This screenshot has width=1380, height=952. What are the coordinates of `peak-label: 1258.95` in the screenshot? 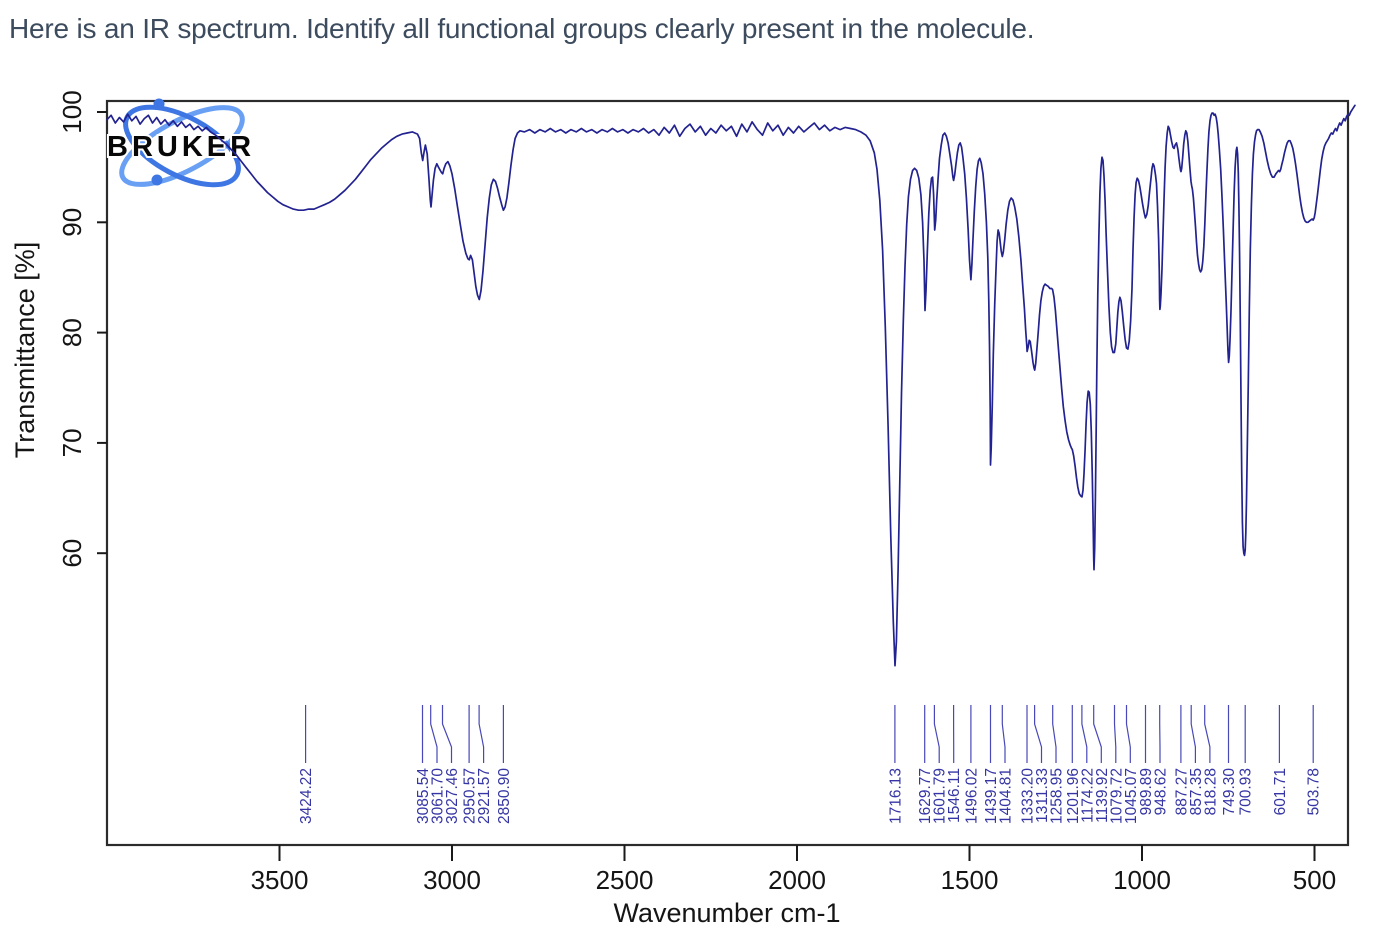 It's located at (1057, 796).